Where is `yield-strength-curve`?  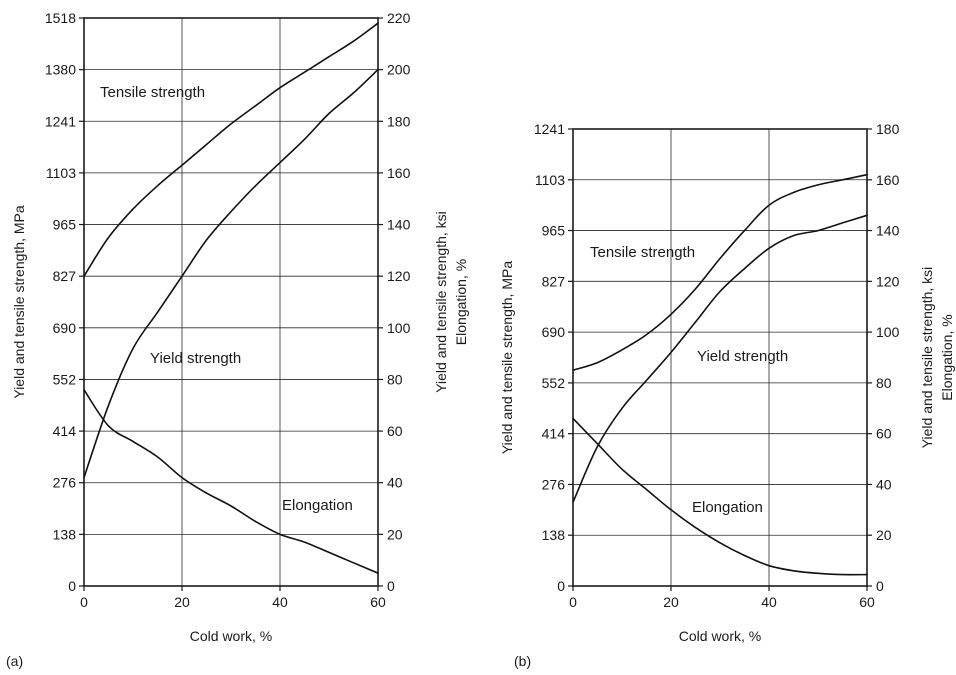
yield-strength-curve is located at coordinates (720, 358).